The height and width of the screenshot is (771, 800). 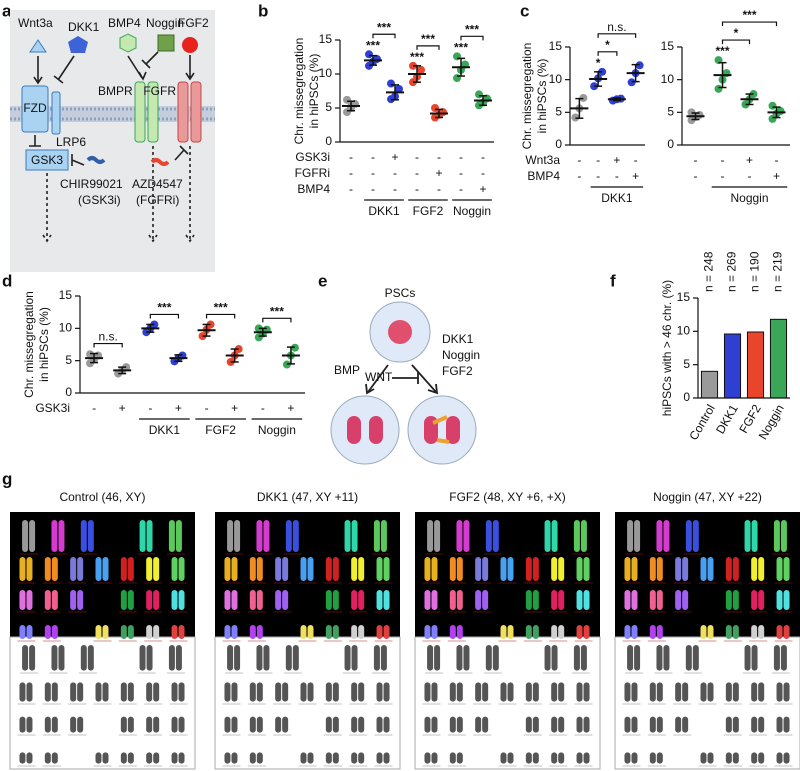 What do you see at coordinates (400, 293) in the screenshot?
I see `label: PSCs` at bounding box center [400, 293].